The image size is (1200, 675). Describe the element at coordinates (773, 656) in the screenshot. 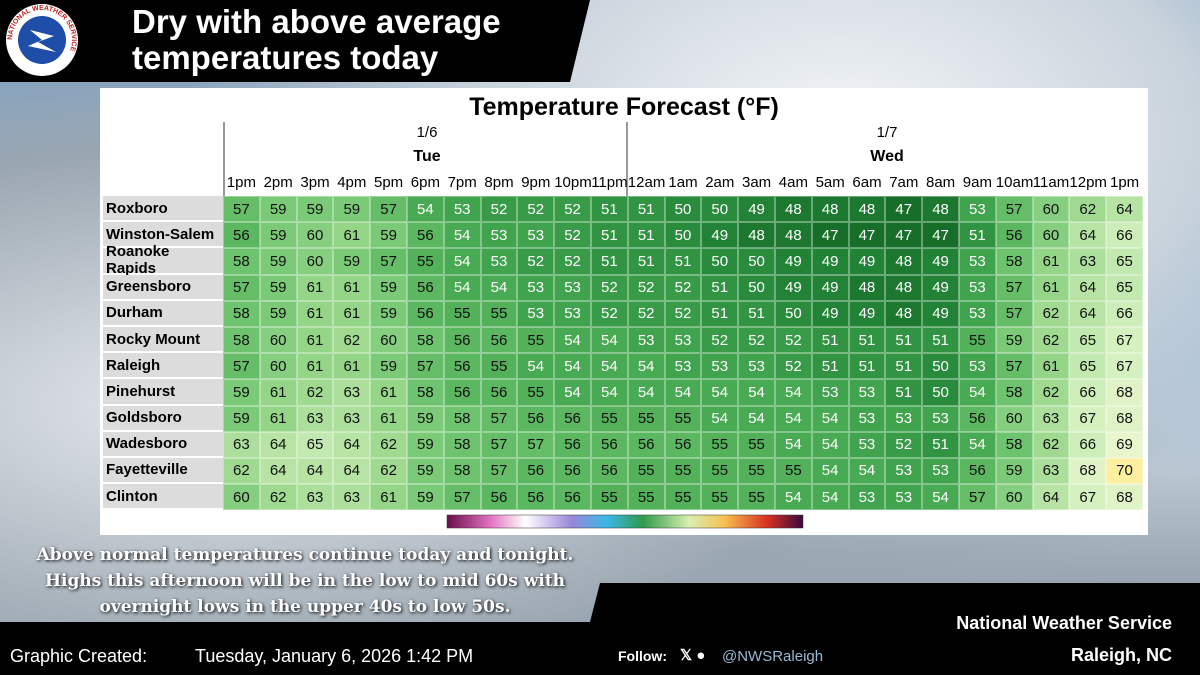

I see `handle: @NWSRaleigh` at that location.